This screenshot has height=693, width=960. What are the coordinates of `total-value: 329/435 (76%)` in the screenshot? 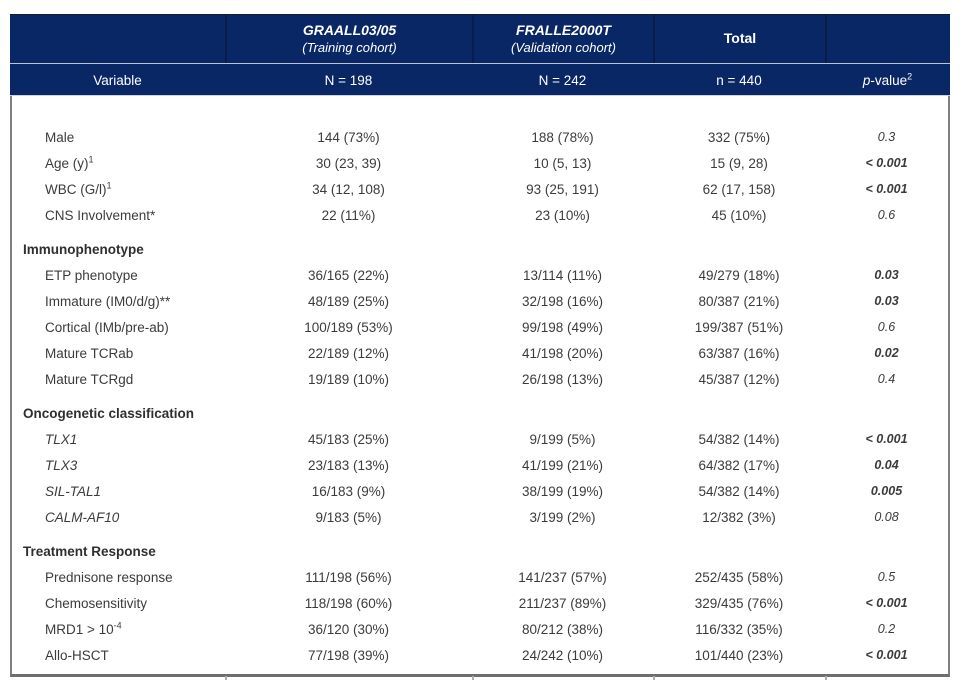 It's located at (739, 603).